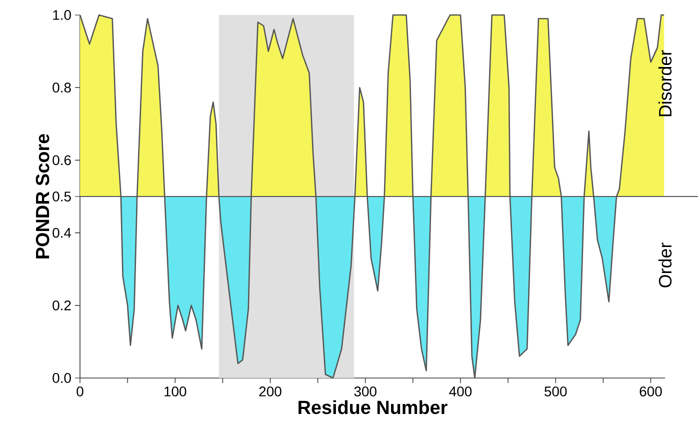 This screenshot has width=698, height=438. Describe the element at coordinates (62, 15) in the screenshot. I see `y-tick-label: 1.0` at that location.